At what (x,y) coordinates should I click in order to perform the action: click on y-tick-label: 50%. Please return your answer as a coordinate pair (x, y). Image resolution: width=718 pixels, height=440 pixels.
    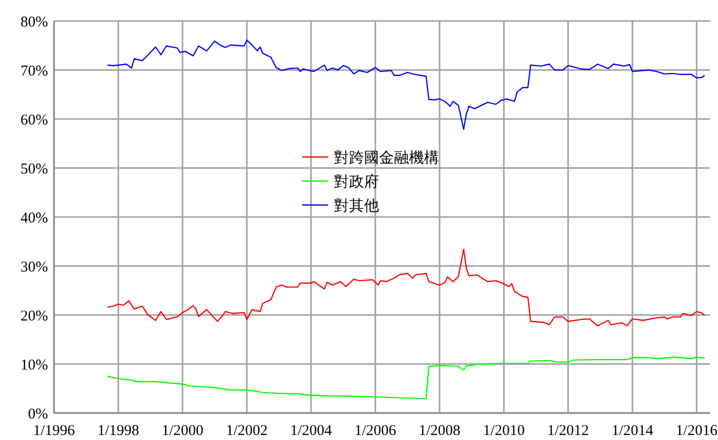
    Looking at the image, I should click on (34, 169).